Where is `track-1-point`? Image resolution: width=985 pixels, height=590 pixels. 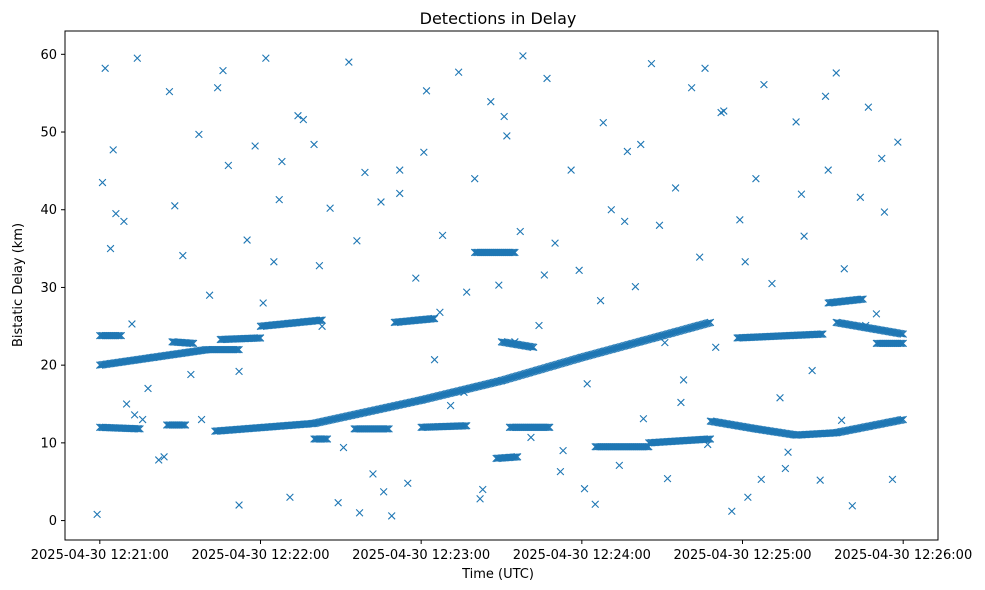 track-1-point is located at coordinates (140, 429).